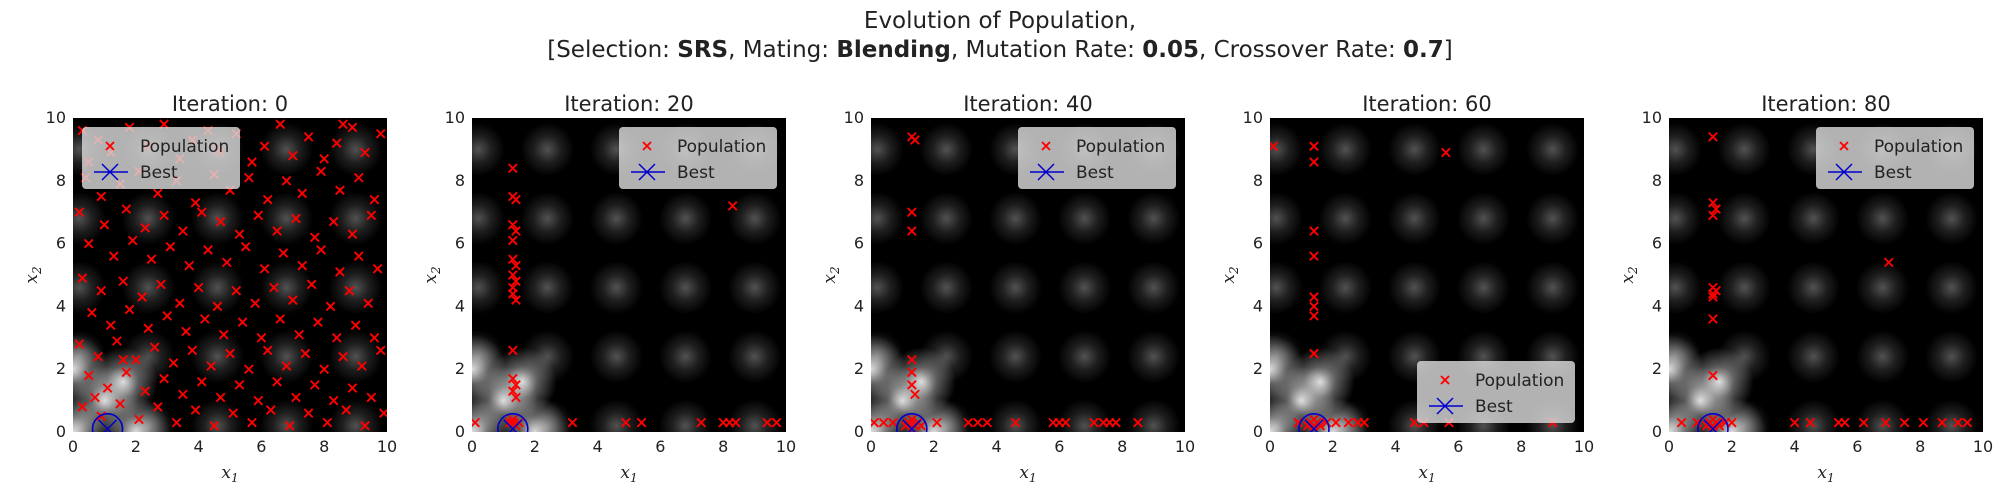 The height and width of the screenshot is (500, 2000). I want to click on y-axis-label: x2, so click(1629, 274).